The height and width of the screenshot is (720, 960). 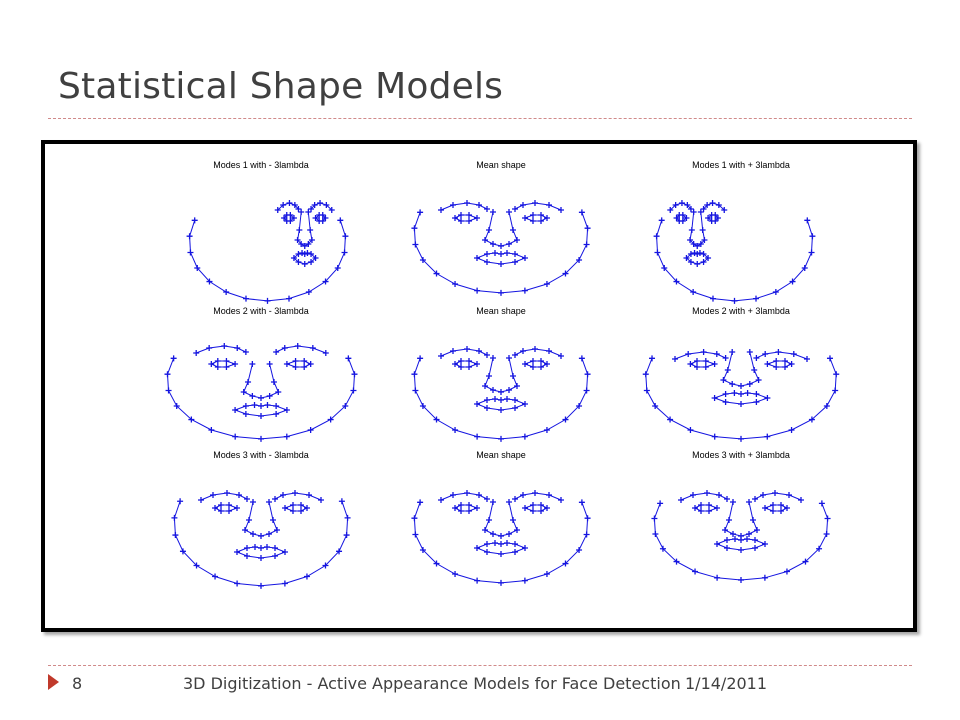 What do you see at coordinates (480, 118) in the screenshot?
I see `title-divider` at bounding box center [480, 118].